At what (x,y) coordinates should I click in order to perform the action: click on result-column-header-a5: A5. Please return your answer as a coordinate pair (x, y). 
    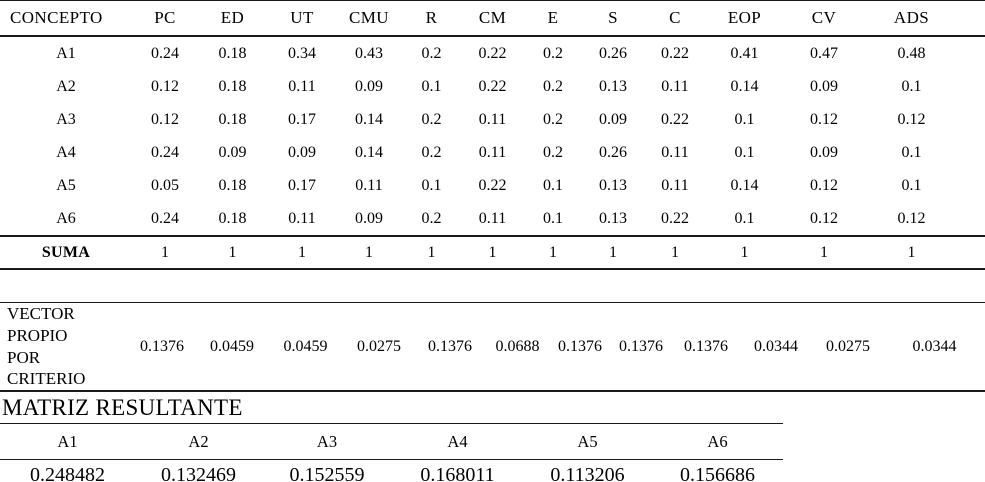
    Looking at the image, I should click on (587, 441).